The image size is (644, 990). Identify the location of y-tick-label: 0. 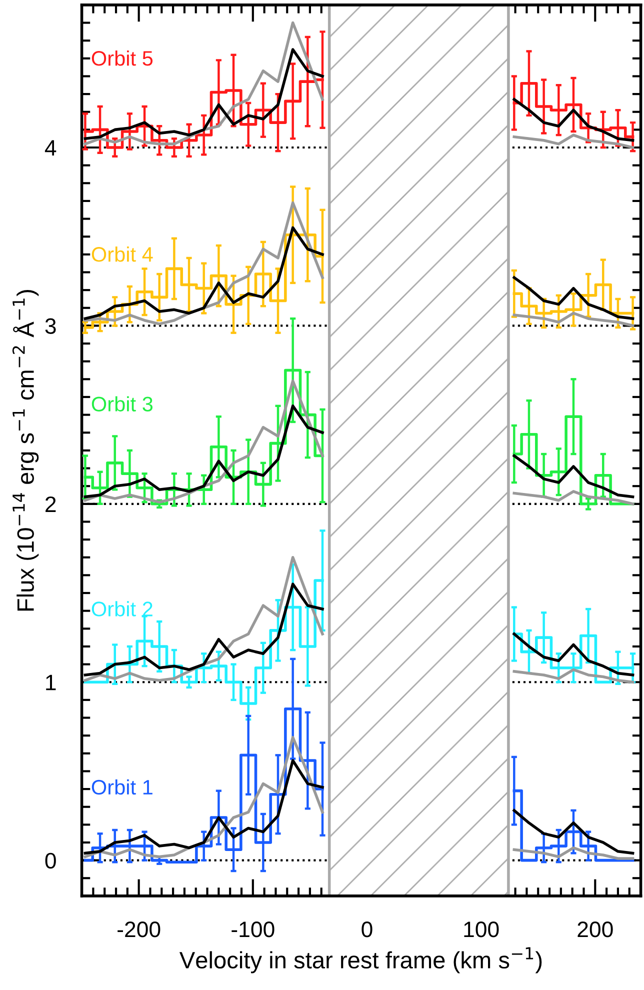
(50, 860).